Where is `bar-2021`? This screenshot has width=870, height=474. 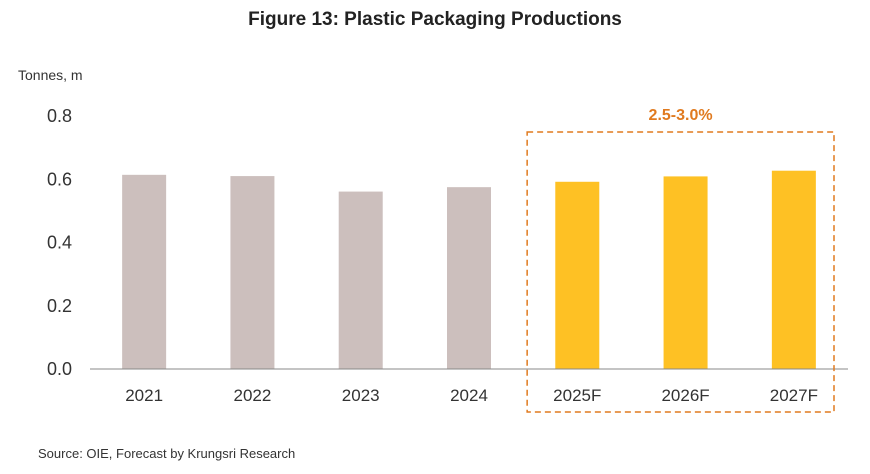
bar-2021 is located at coordinates (144, 271).